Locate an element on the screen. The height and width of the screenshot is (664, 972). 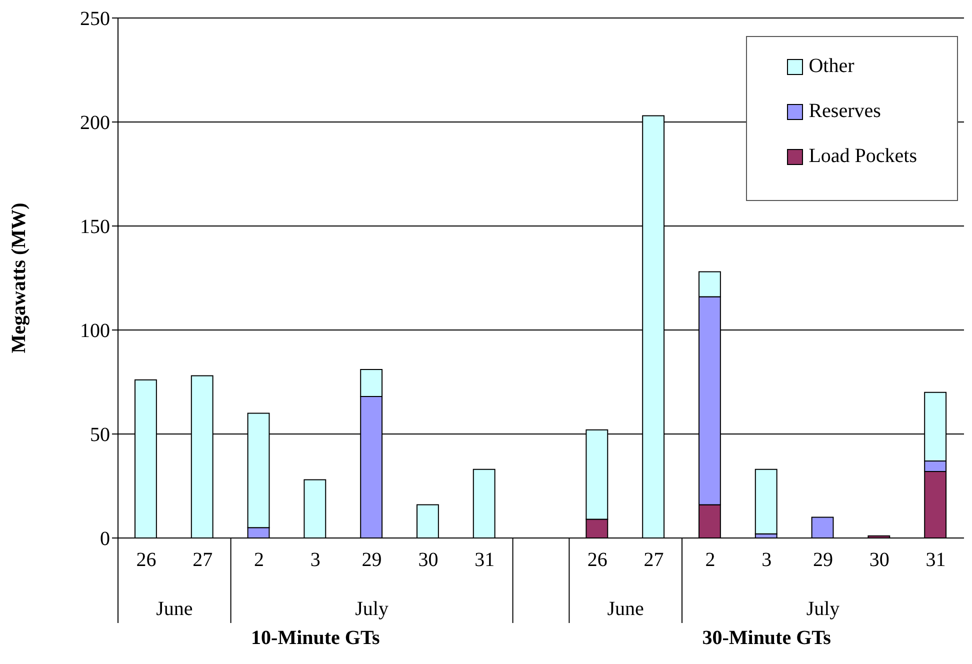
y-tick-label: 250 is located at coordinates (95, 19).